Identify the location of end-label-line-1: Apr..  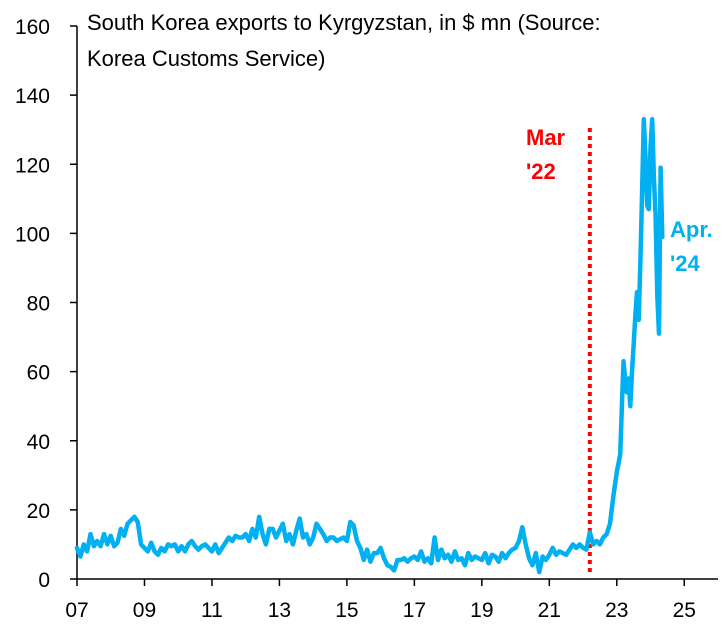
(691, 229).